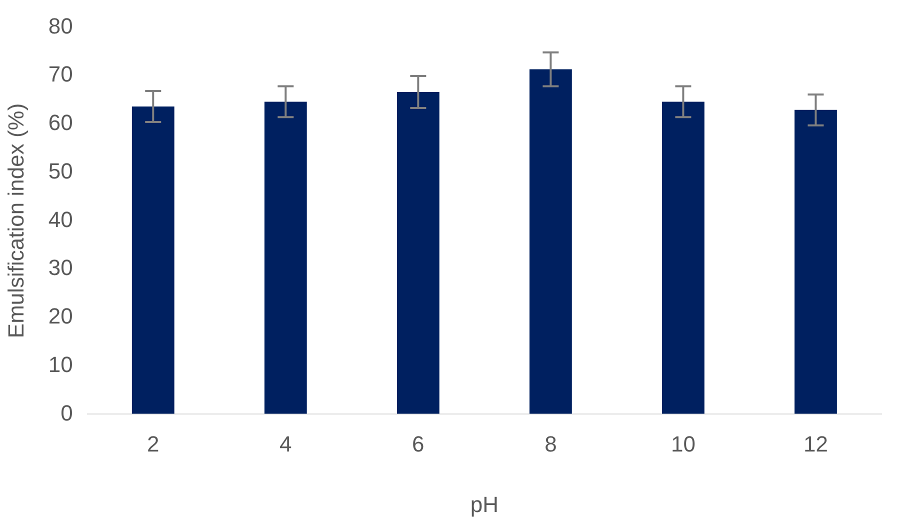  Describe the element at coordinates (683, 443) in the screenshot. I see `x-tick-label: 10` at that location.